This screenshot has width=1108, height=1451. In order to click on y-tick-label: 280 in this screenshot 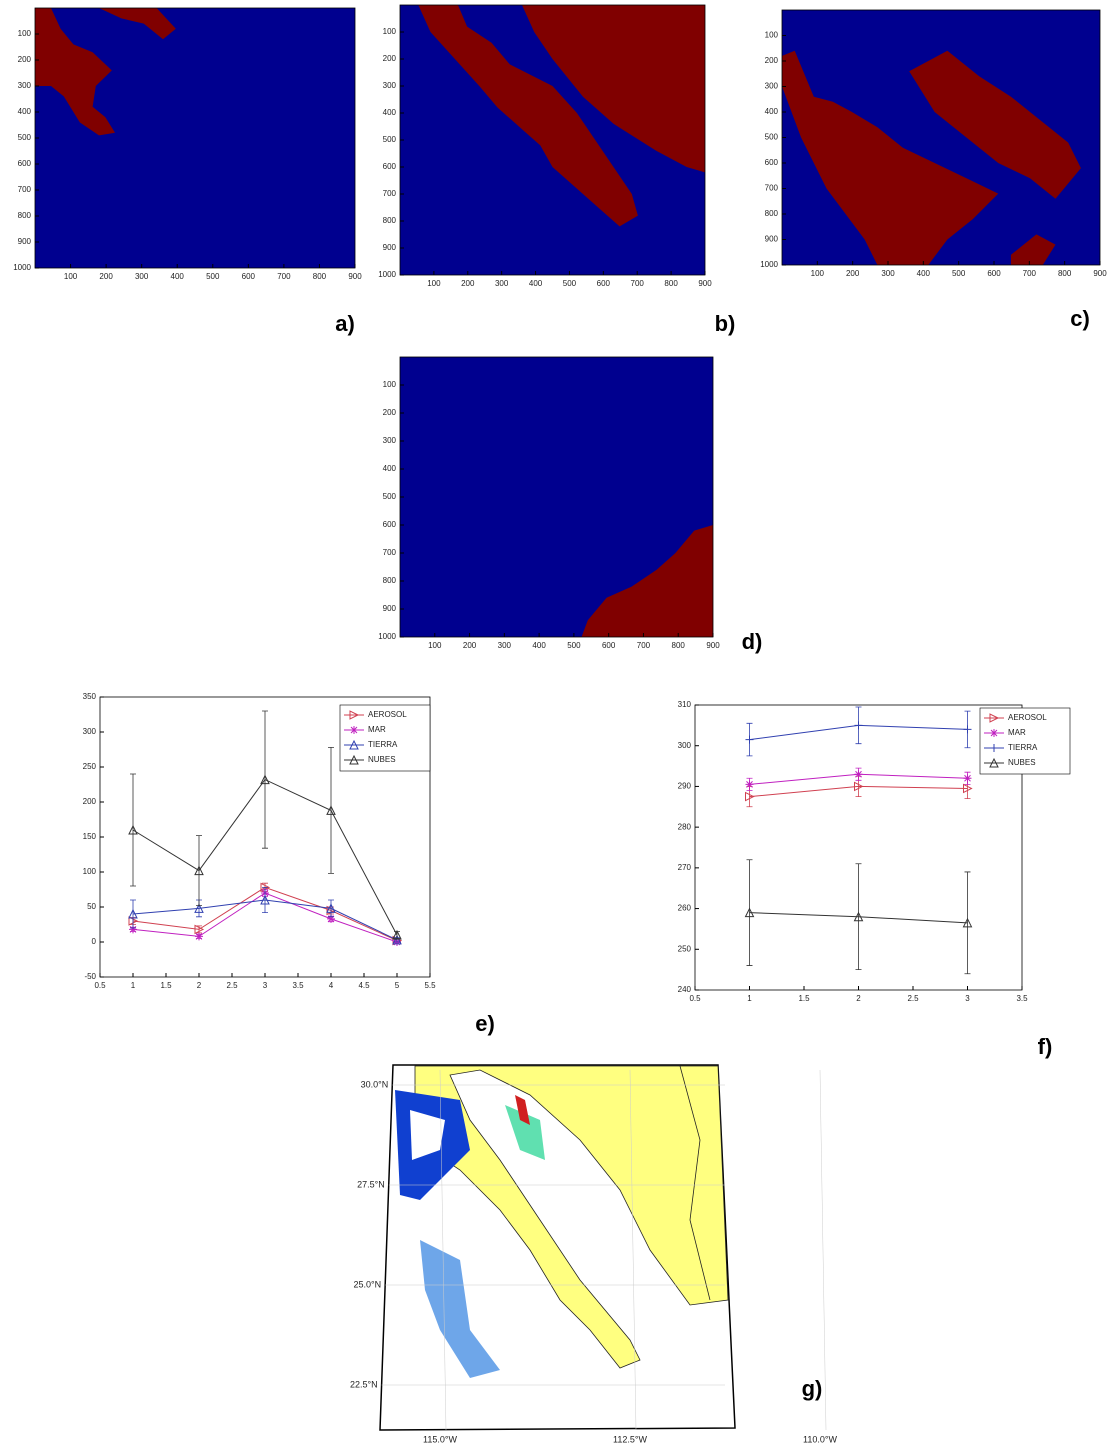, I will do `click(685, 826)`.